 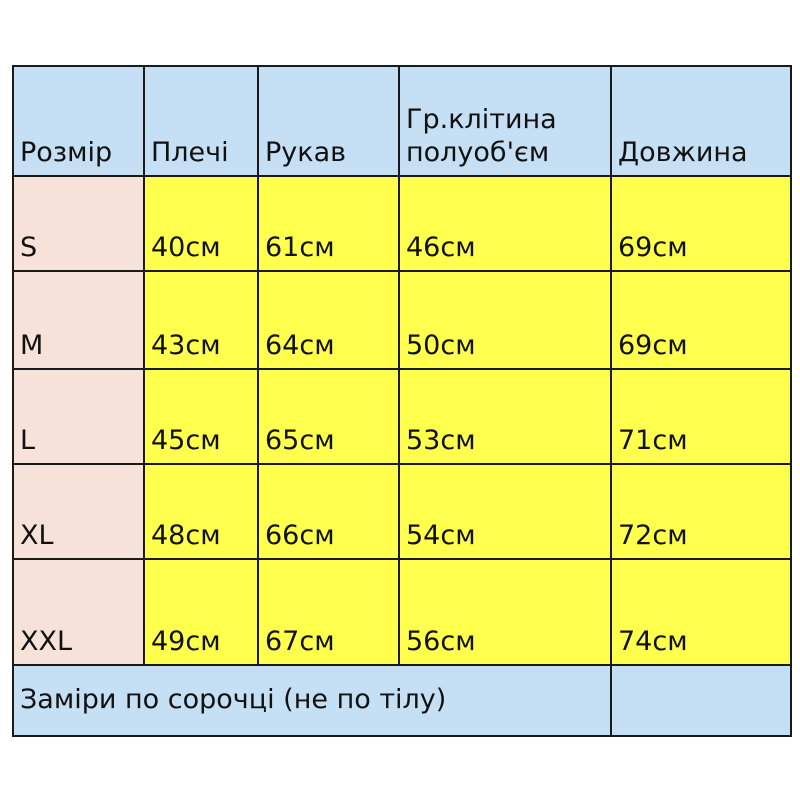 I want to click on footer-note: Заміри по сорочці (не по тілу), so click(x=312, y=700).